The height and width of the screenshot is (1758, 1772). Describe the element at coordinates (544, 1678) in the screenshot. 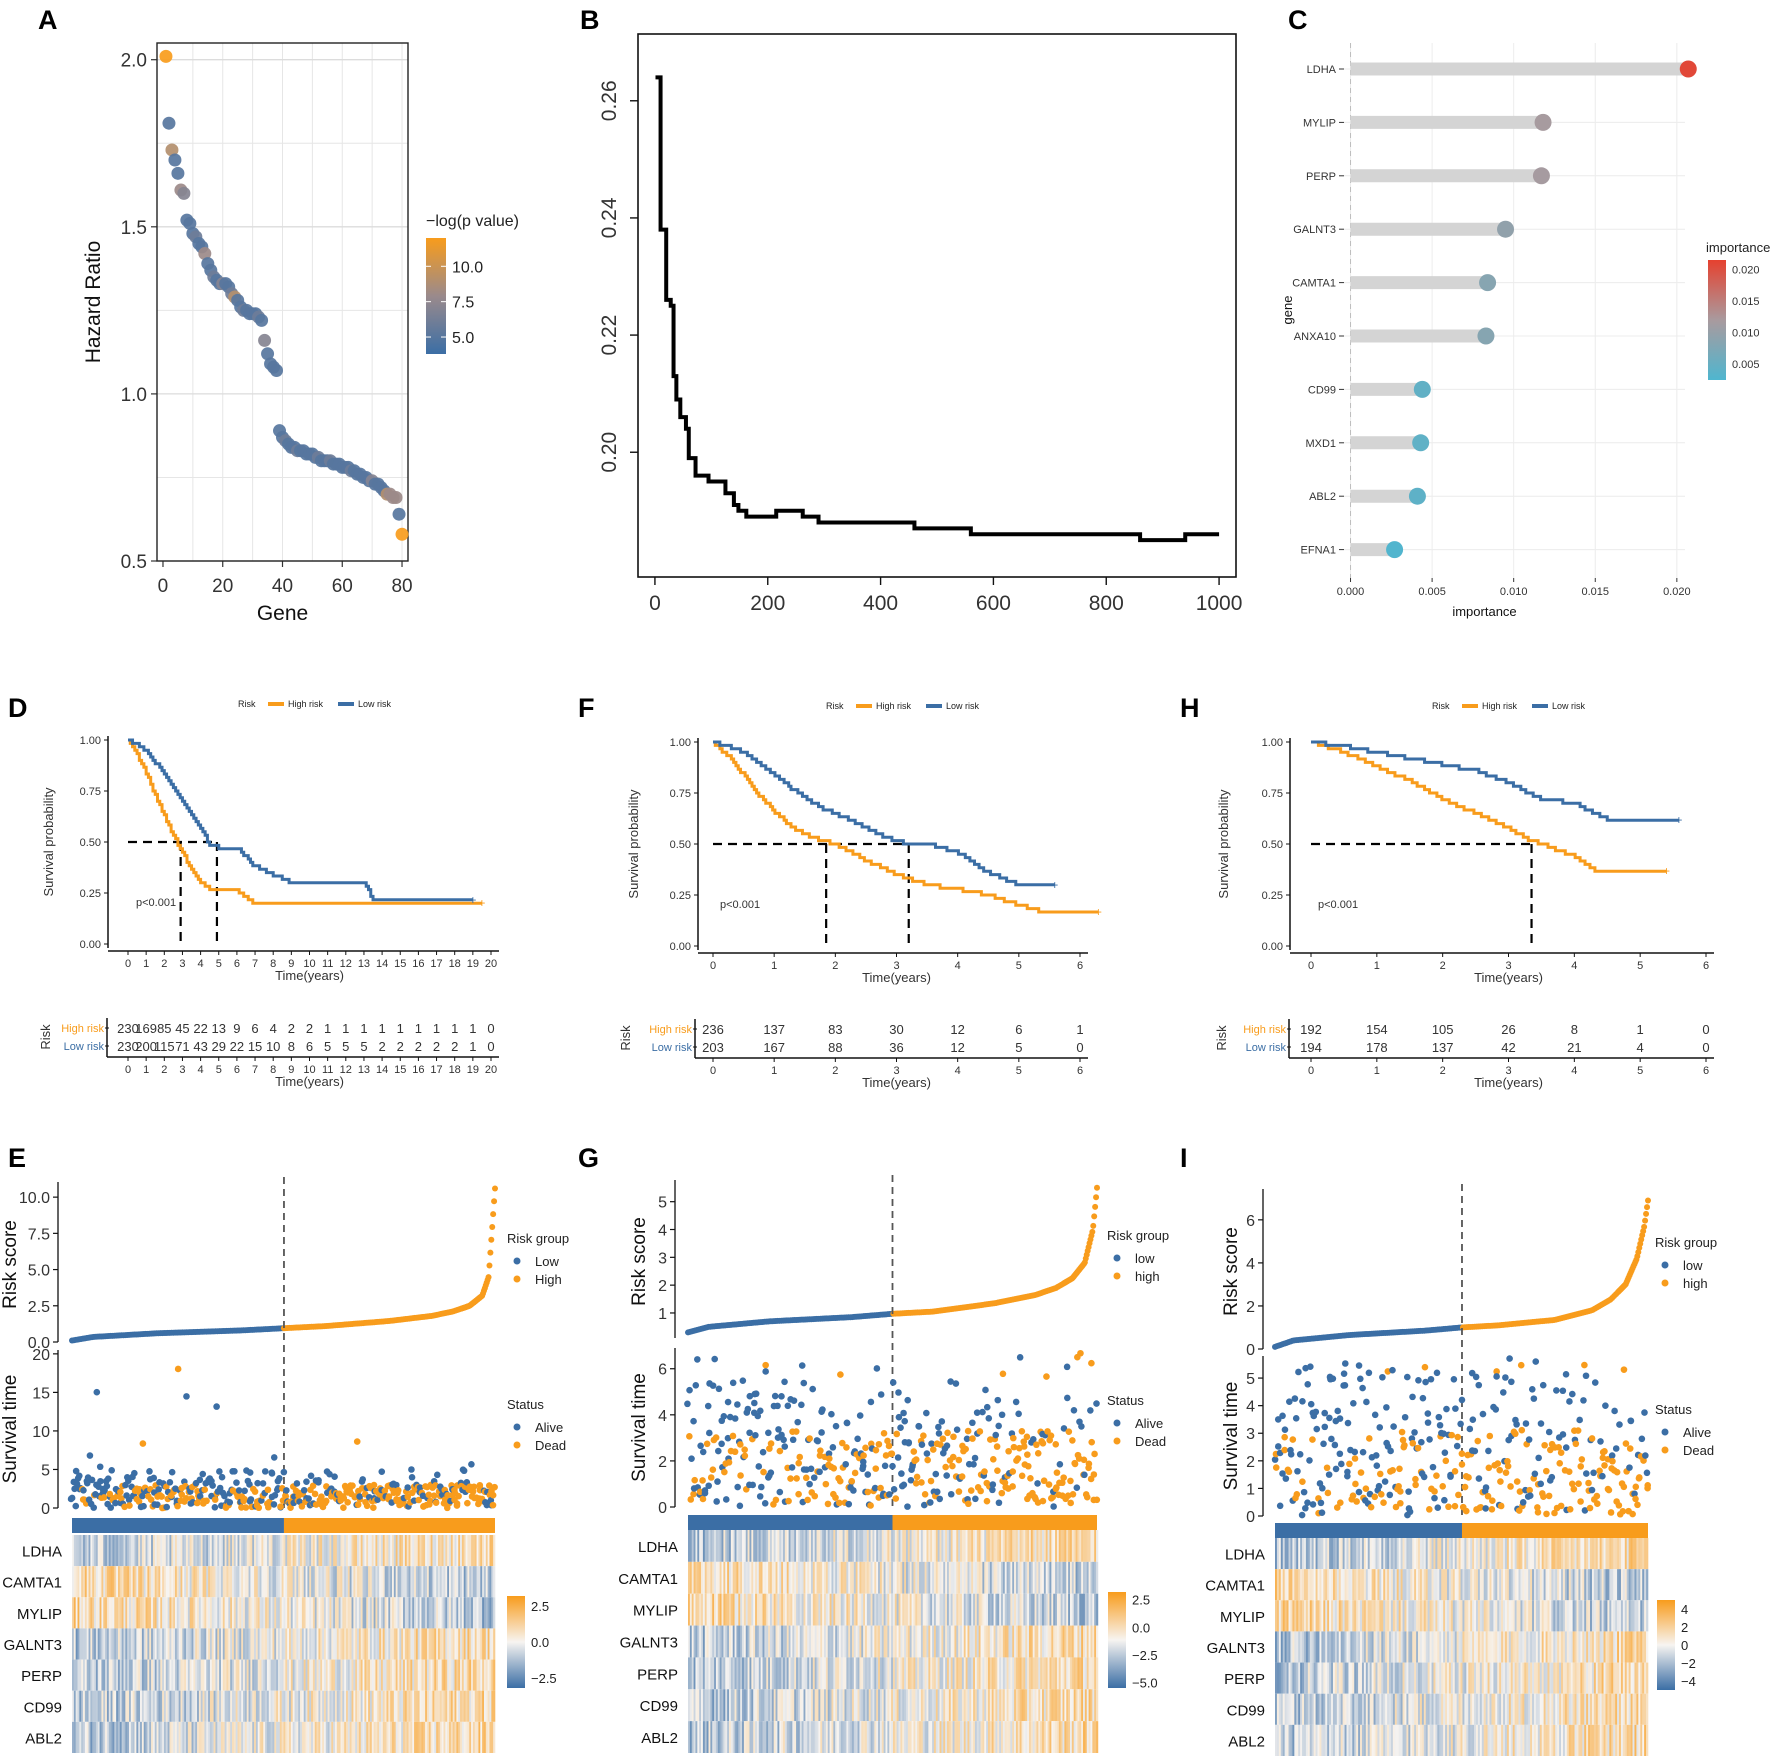

I see `heat-legend-label: −2.5` at that location.